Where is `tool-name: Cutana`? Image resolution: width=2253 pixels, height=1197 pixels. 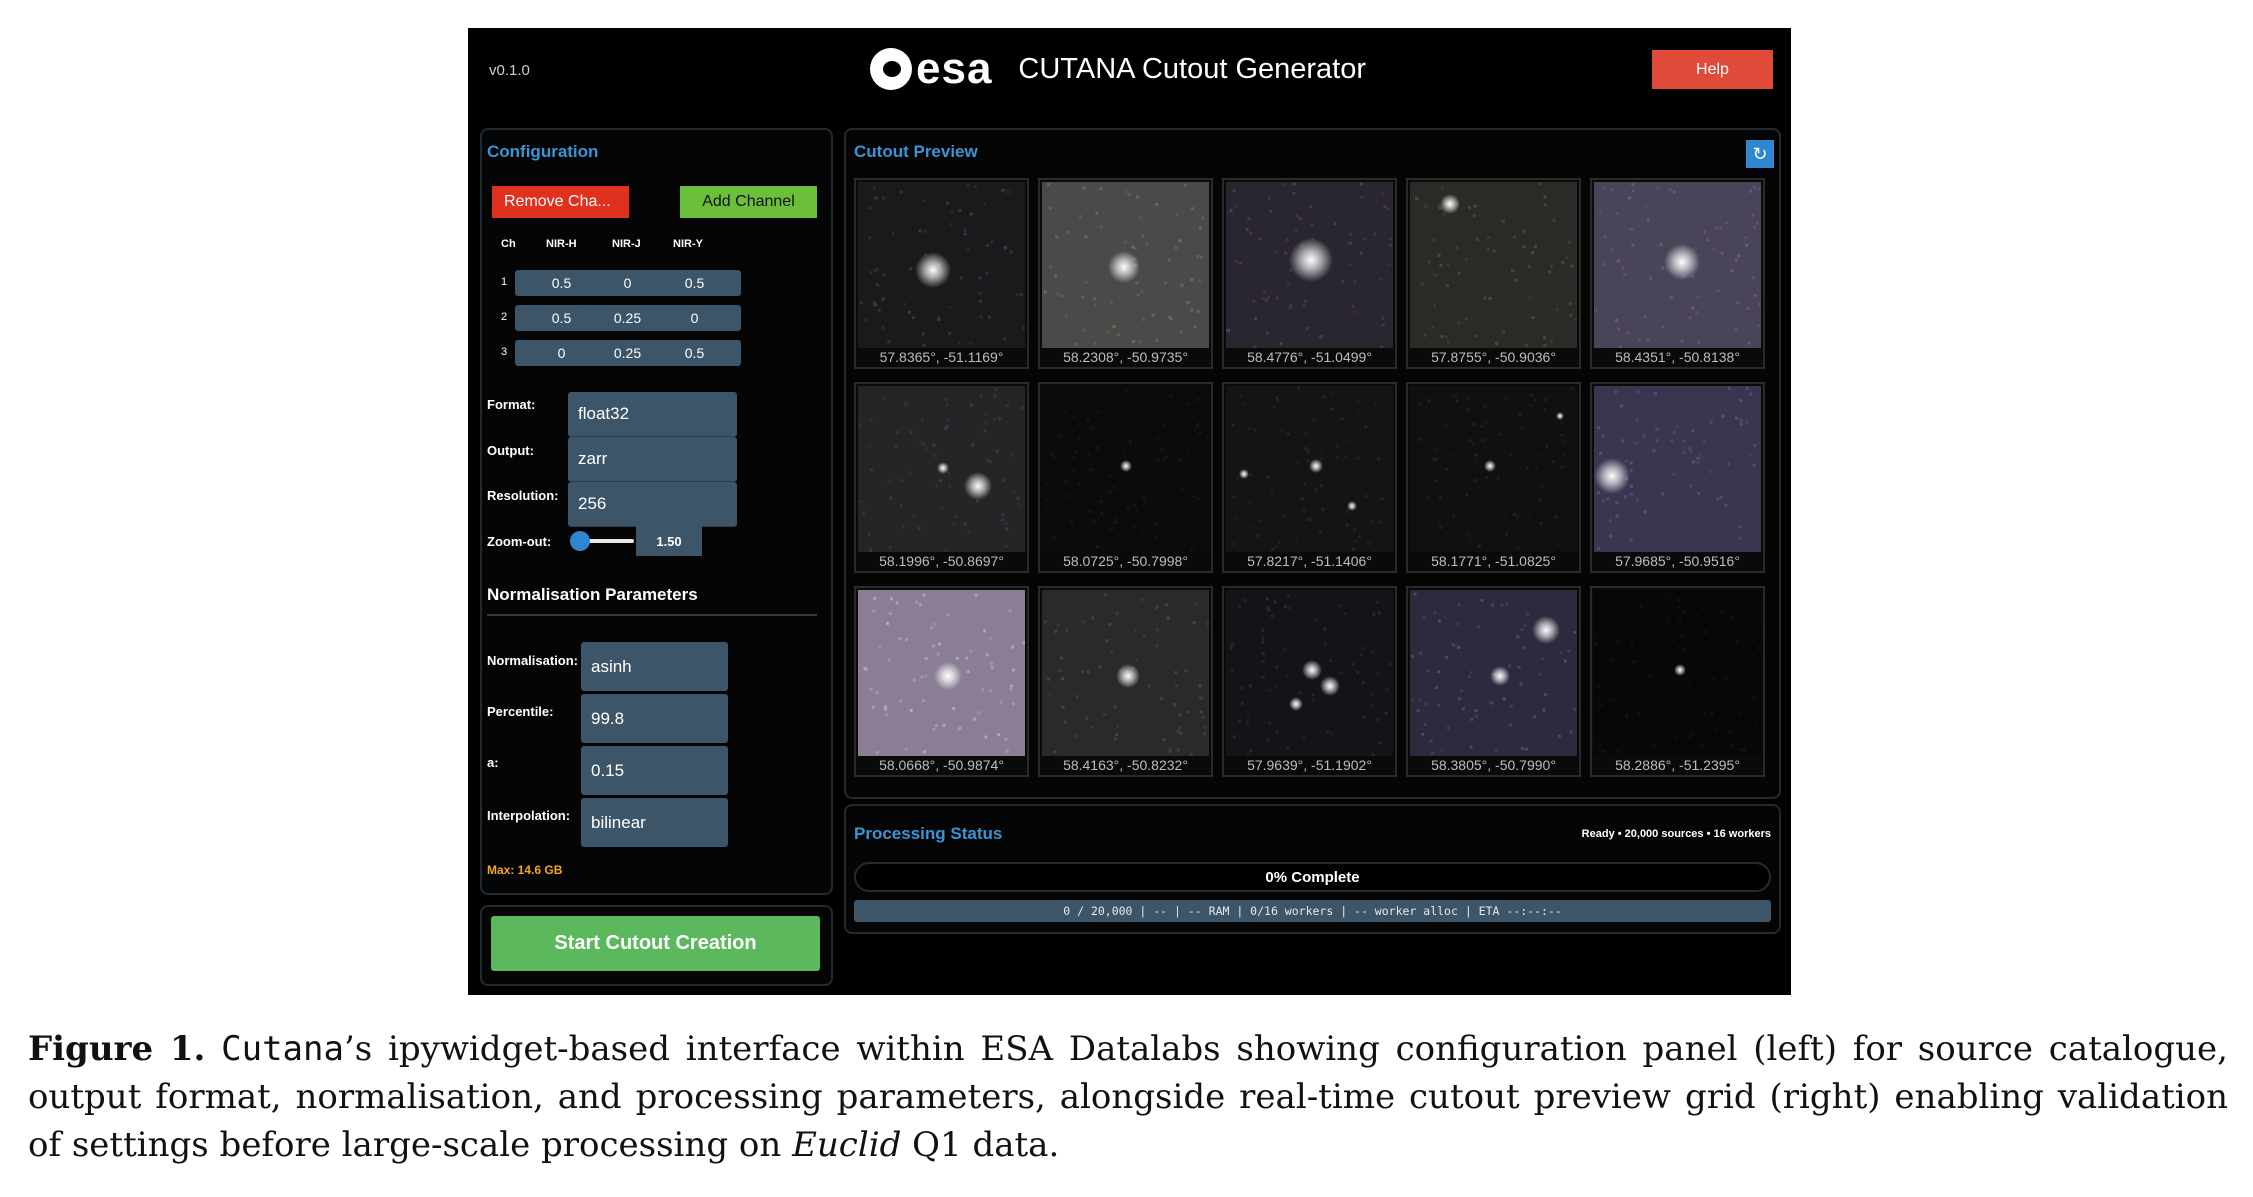 tool-name: Cutana is located at coordinates (282, 1049).